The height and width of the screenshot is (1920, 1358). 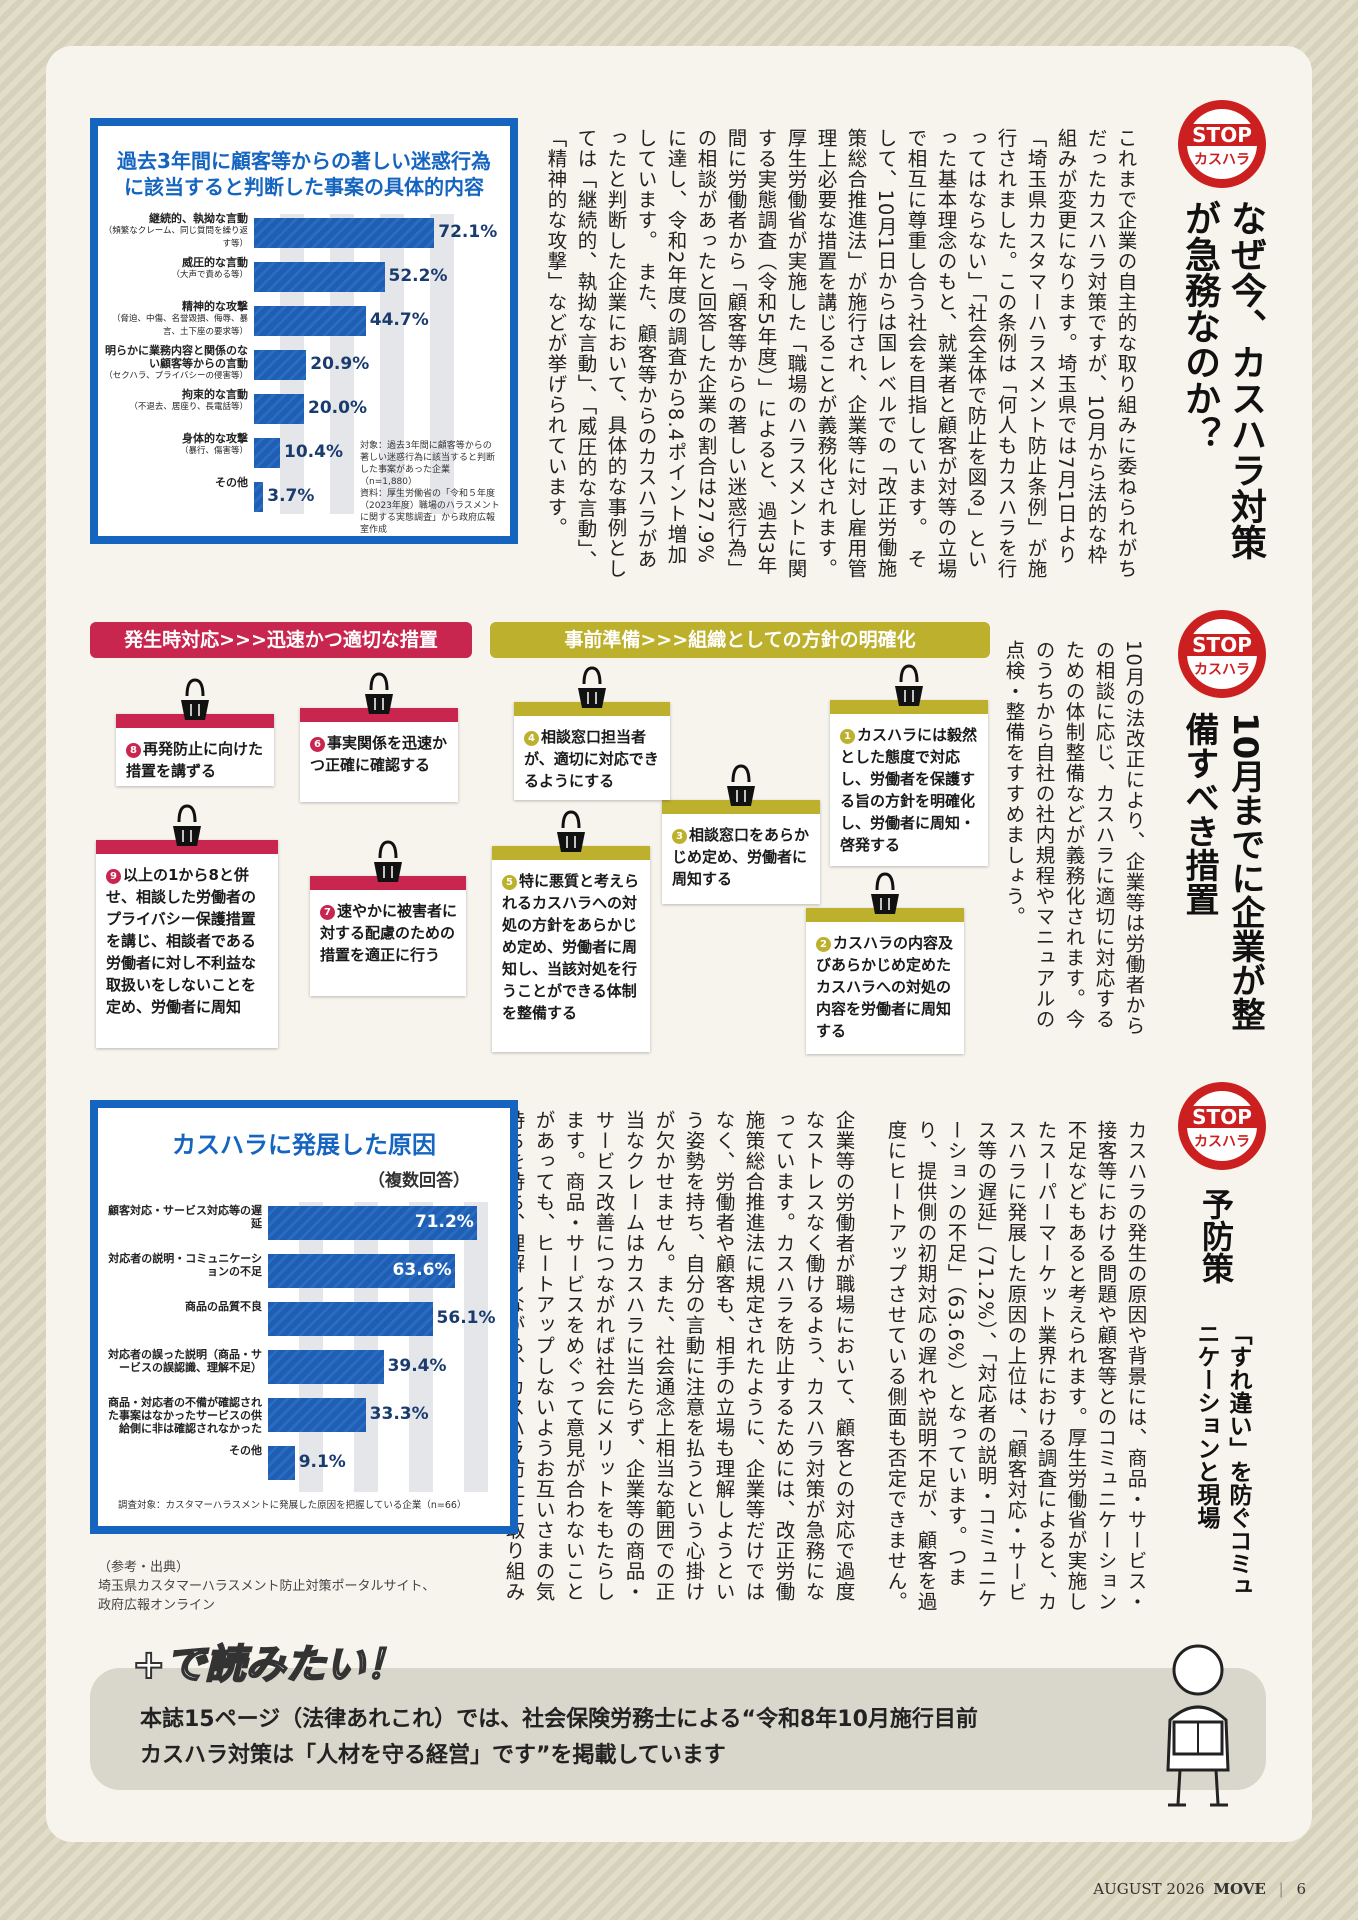 What do you see at coordinates (327, 912) in the screenshot?
I see `measure-number: 7` at bounding box center [327, 912].